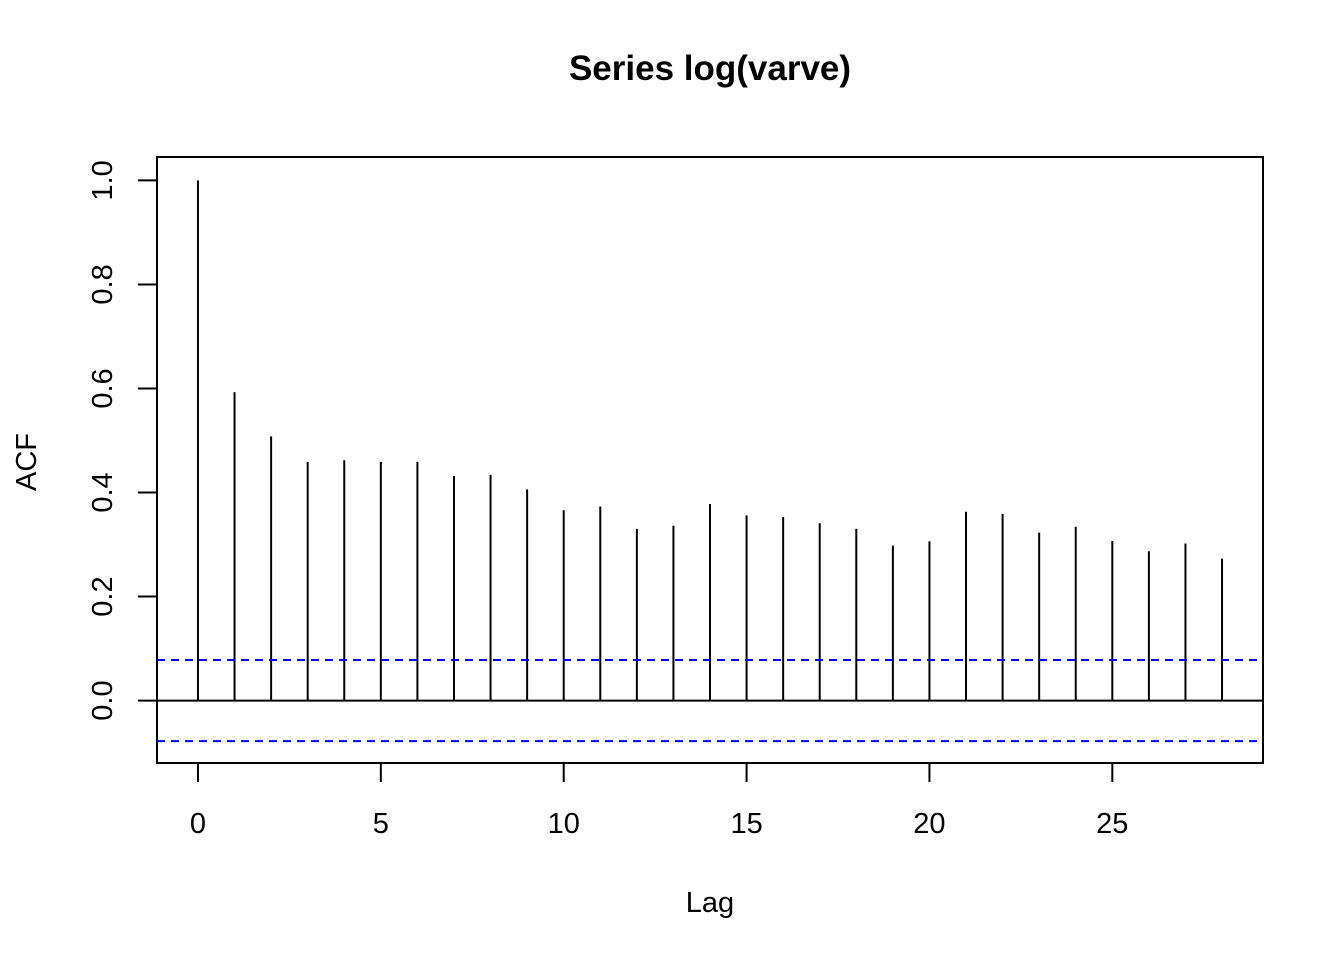 The width and height of the screenshot is (1344, 960). What do you see at coordinates (710, 903) in the screenshot?
I see `x-axis-label: Lag` at bounding box center [710, 903].